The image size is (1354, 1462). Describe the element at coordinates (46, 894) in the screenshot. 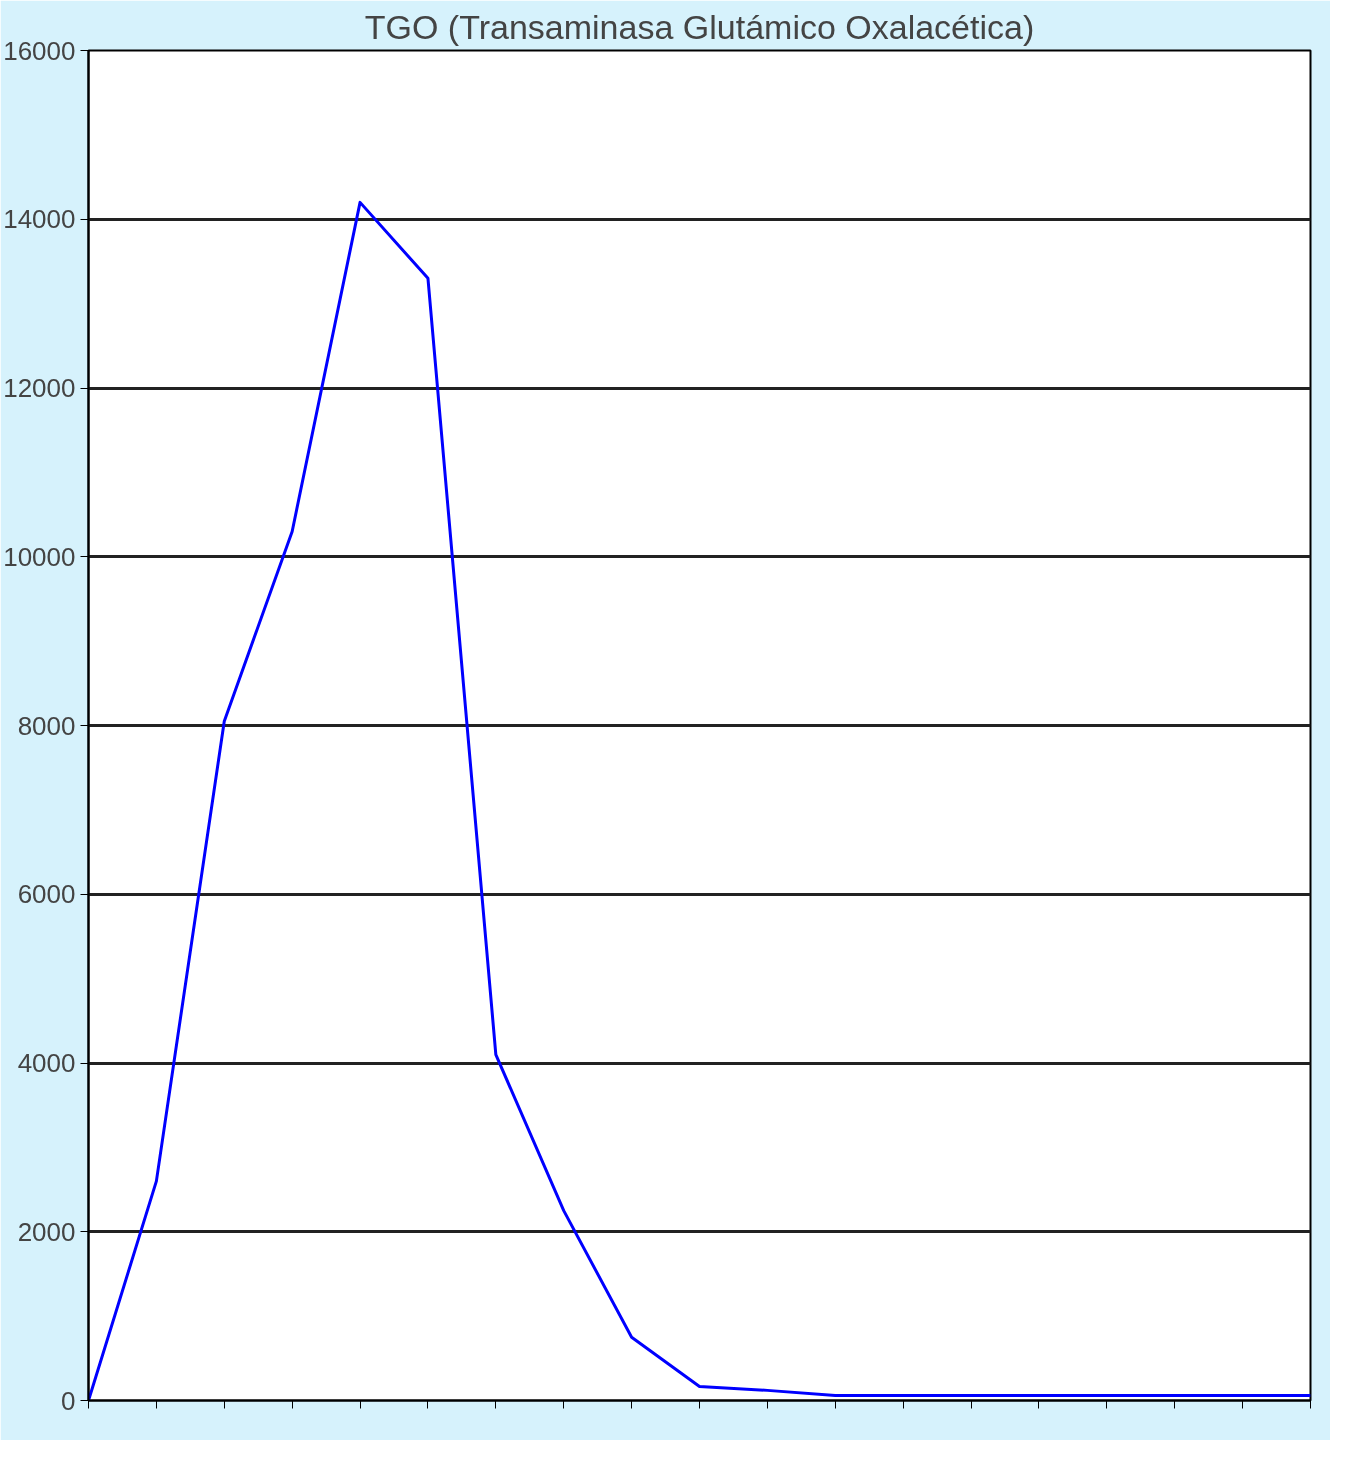

I see `y-tick-label: 6000` at that location.